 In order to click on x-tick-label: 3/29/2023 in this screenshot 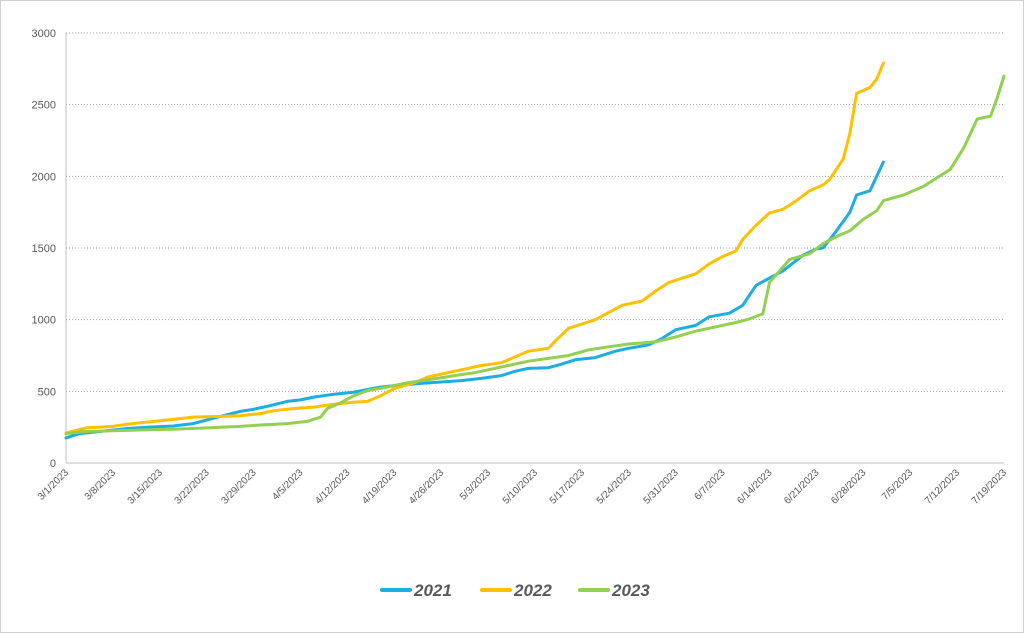, I will do `click(239, 487)`.